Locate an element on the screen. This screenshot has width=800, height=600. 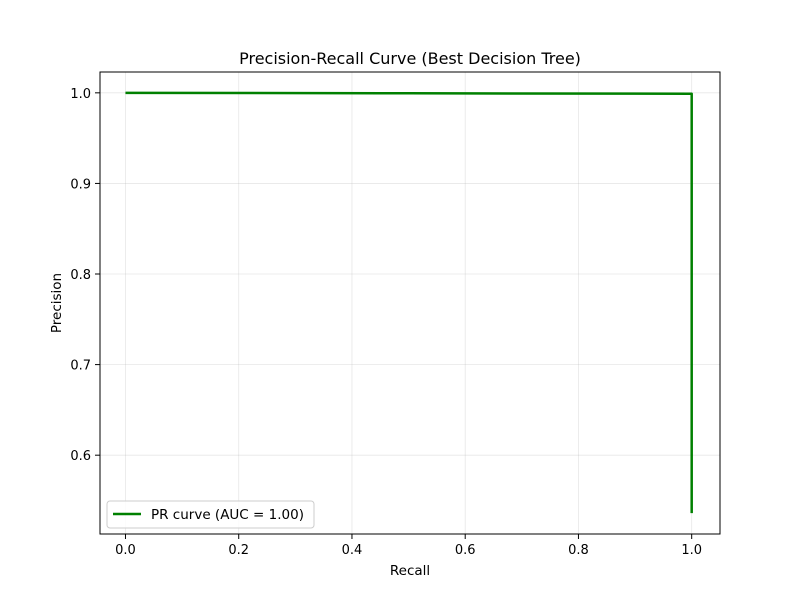
x-tick-label: 0.8 is located at coordinates (578, 550).